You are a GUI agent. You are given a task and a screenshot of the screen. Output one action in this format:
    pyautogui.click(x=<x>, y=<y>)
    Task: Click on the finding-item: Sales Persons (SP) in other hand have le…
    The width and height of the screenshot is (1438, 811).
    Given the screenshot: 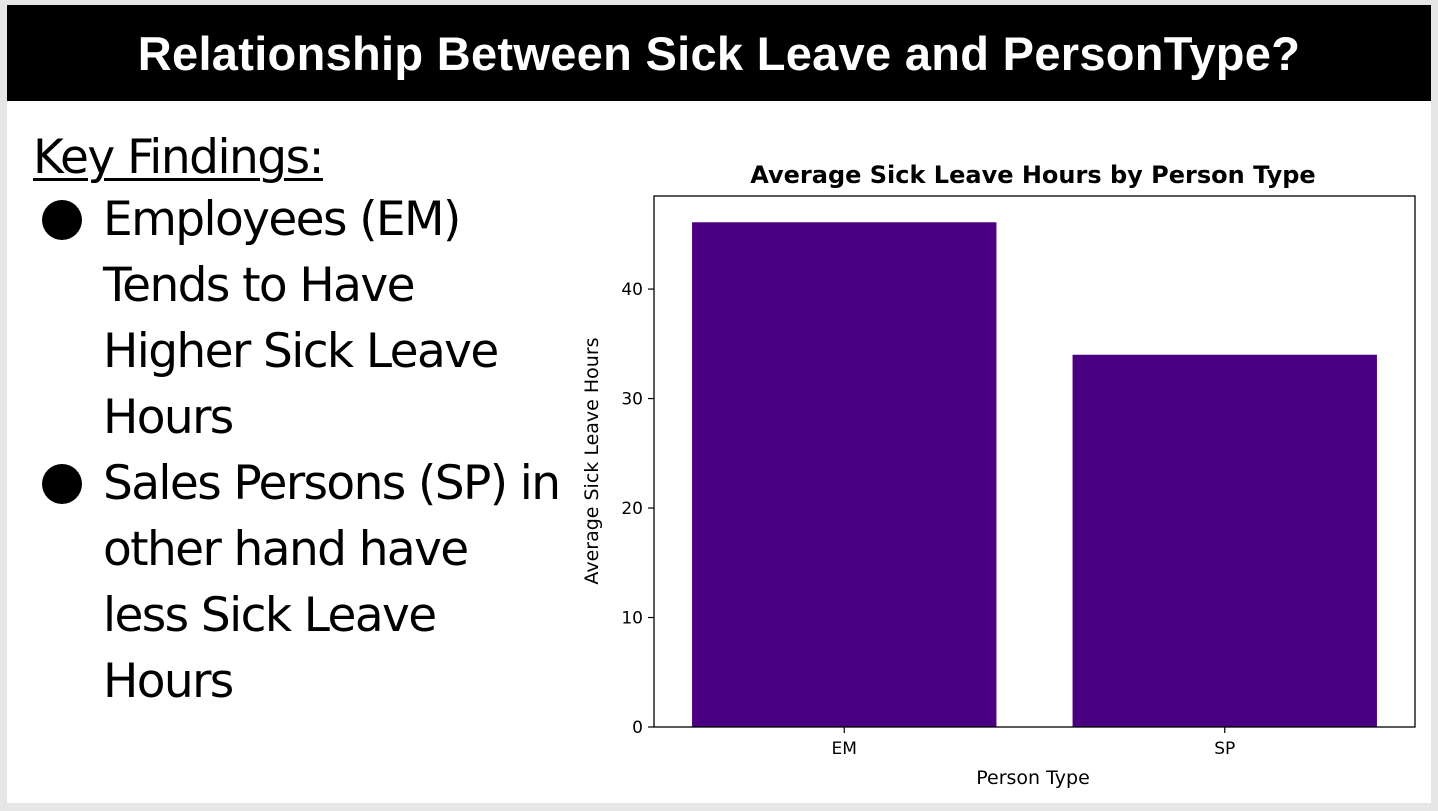 What is the action you would take?
    pyautogui.click(x=299, y=583)
    